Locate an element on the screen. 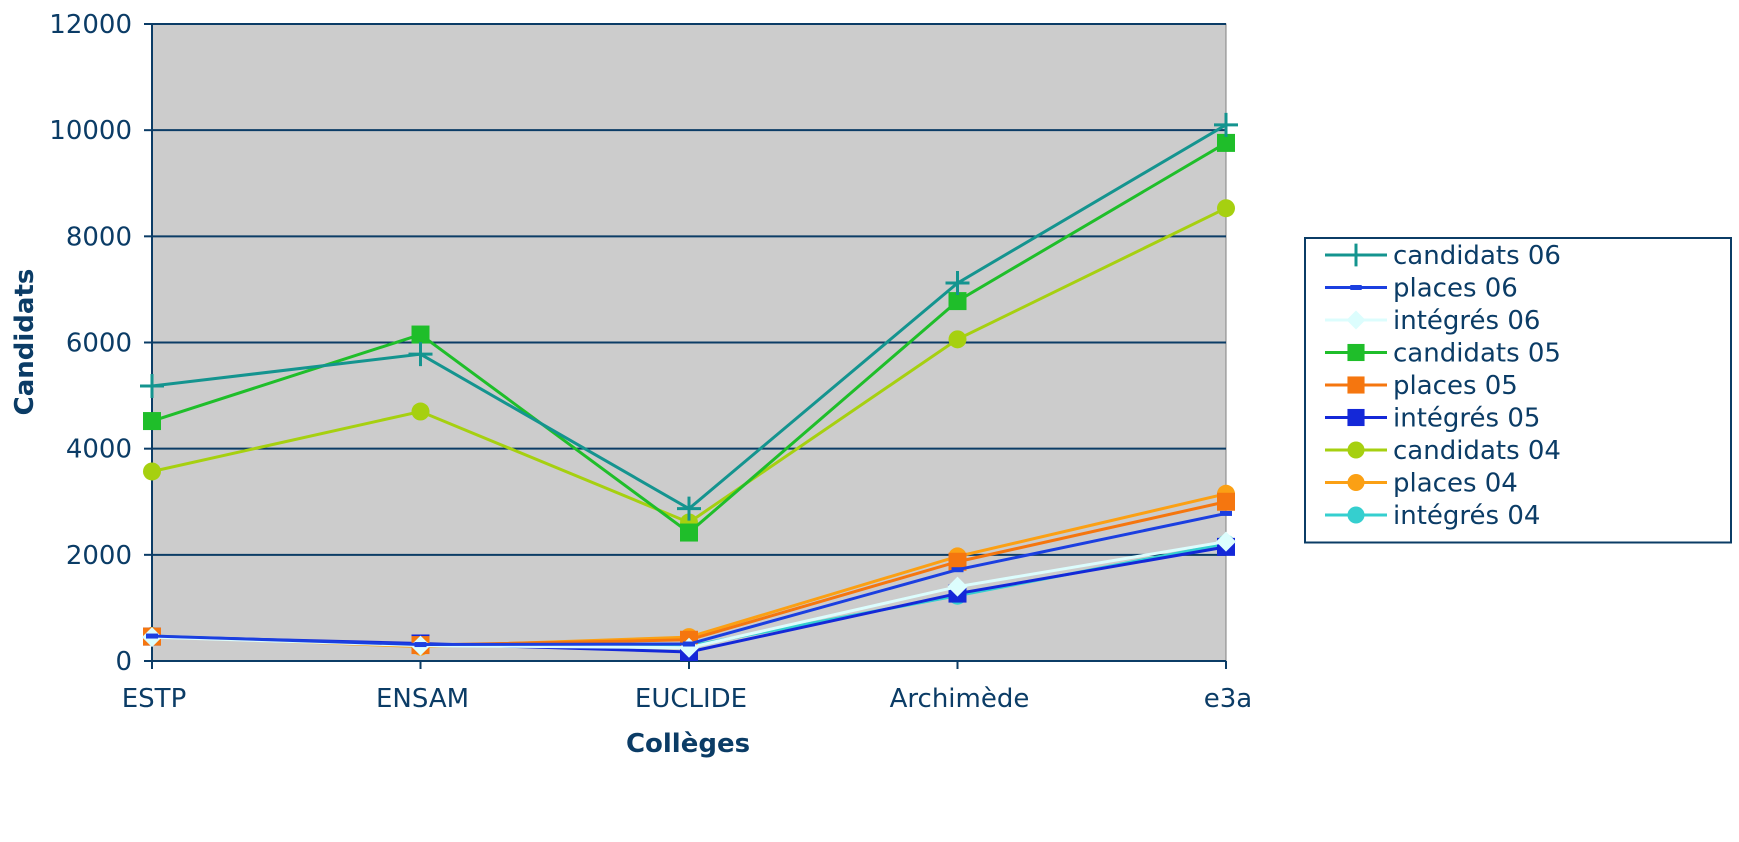 This screenshot has height=842, width=1739. y-tick-label: 2000 is located at coordinates (99, 556).